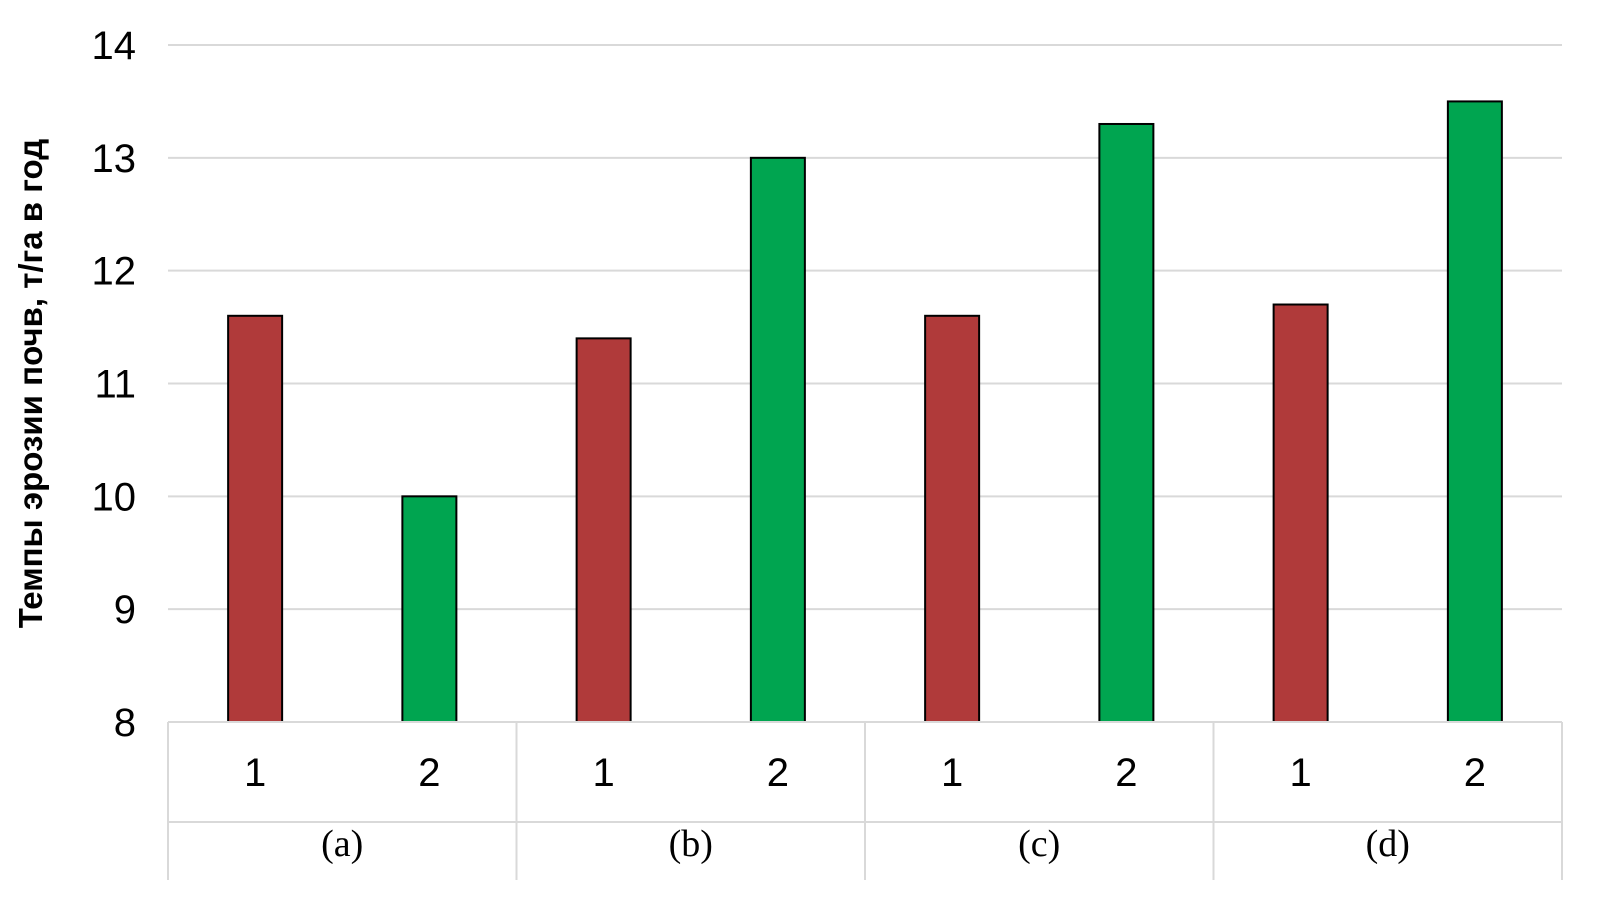  What do you see at coordinates (691, 844) in the screenshot?
I see `group-label: (b)` at bounding box center [691, 844].